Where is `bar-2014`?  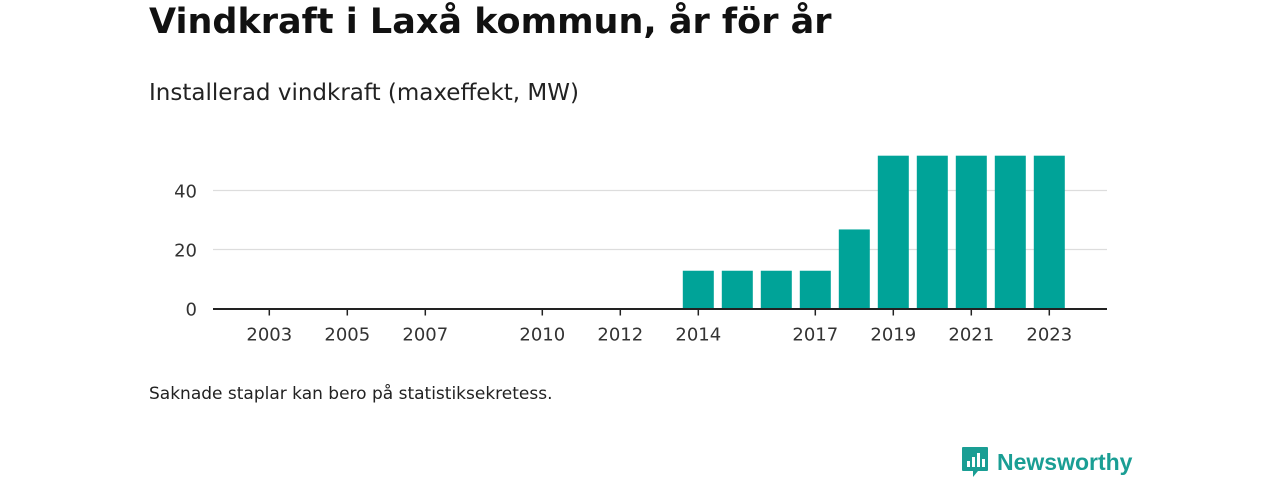 bar-2014 is located at coordinates (698, 289).